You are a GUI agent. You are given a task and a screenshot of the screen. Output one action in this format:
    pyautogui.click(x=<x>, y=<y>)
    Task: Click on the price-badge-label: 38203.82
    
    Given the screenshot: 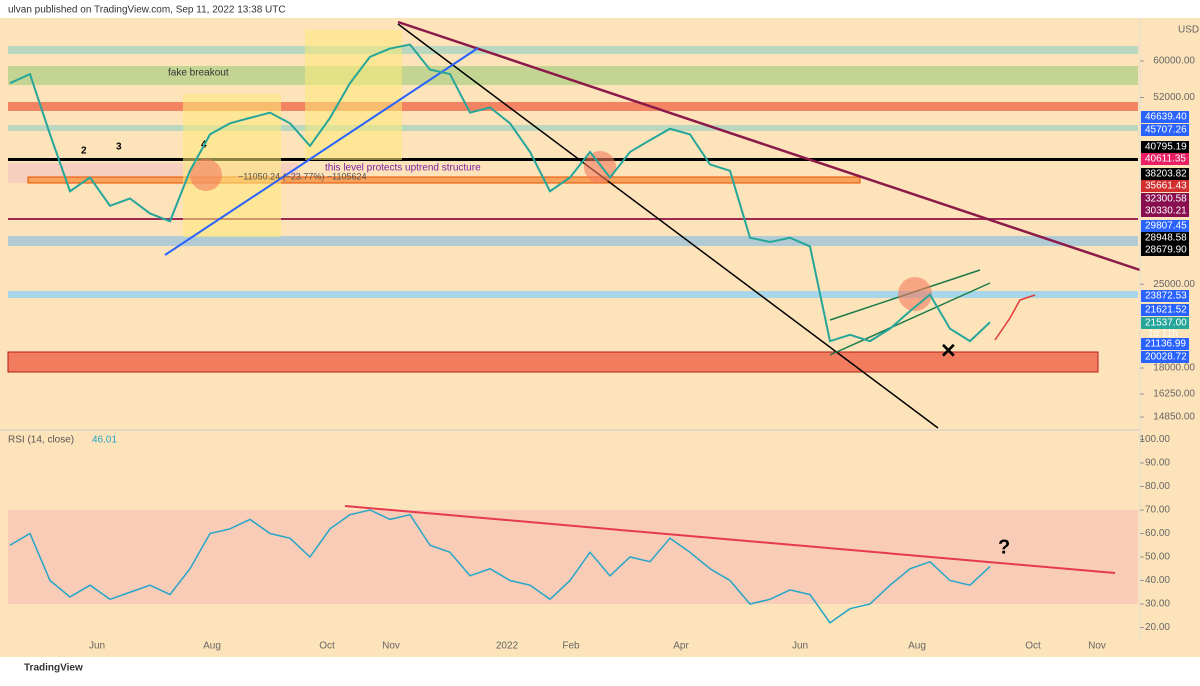 What is the action you would take?
    pyautogui.click(x=1166, y=174)
    